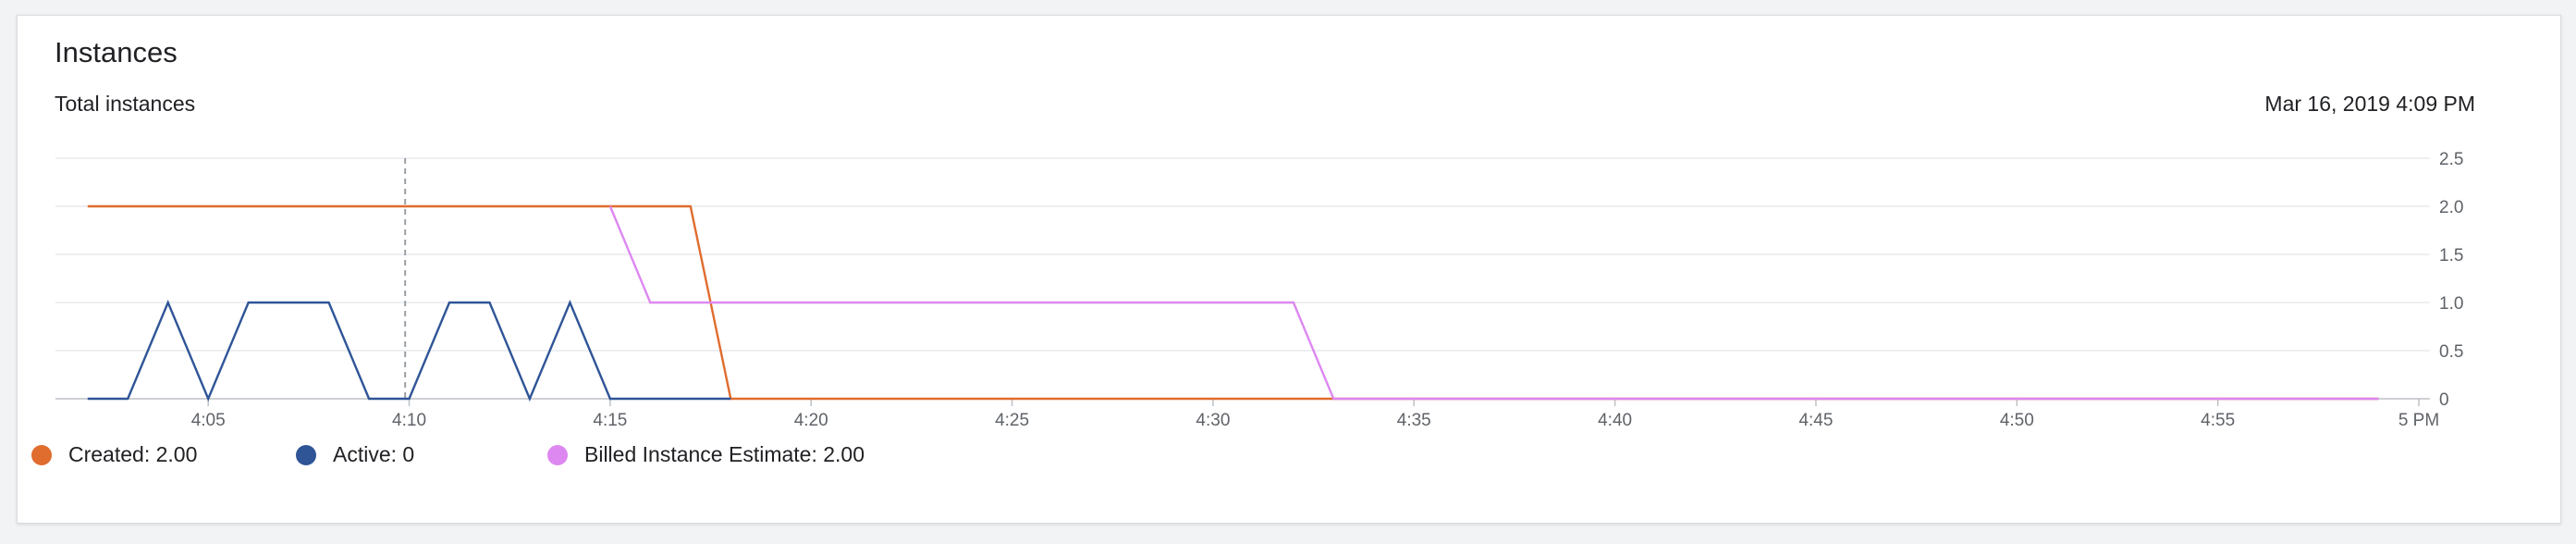 This screenshot has width=2576, height=544. What do you see at coordinates (610, 420) in the screenshot?
I see `x-tick-label: 4:15` at bounding box center [610, 420].